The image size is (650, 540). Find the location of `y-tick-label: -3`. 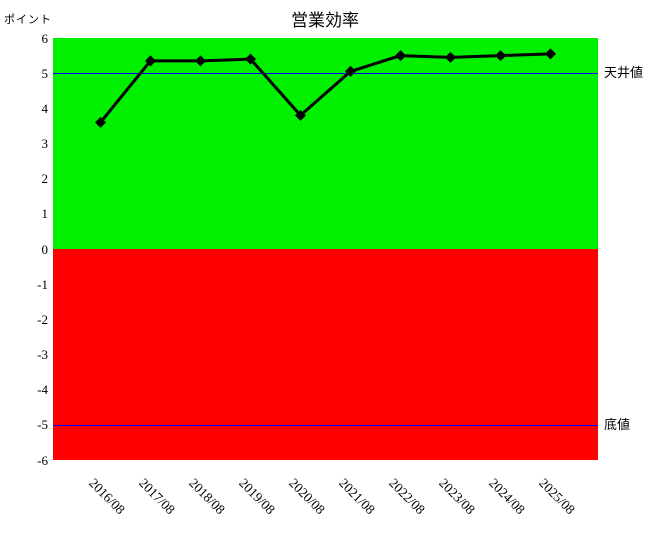

y-tick-label: -3 is located at coordinates (42, 354).